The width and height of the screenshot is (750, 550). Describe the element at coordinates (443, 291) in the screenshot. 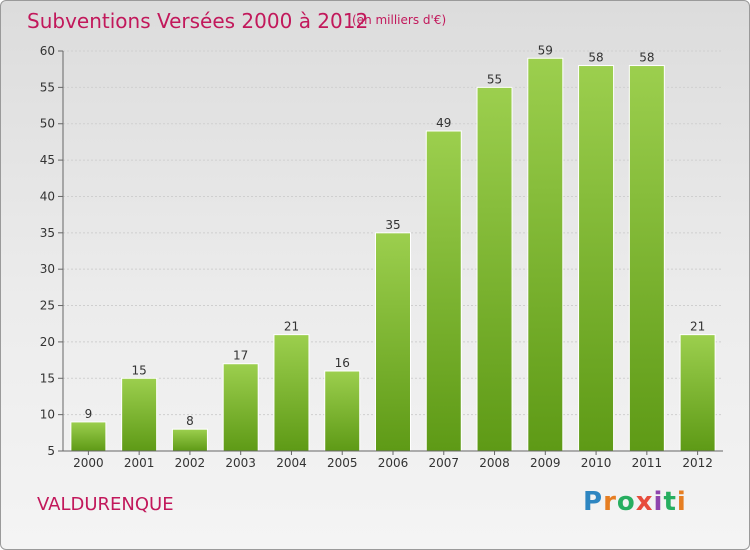

I see `bar-2007` at that location.